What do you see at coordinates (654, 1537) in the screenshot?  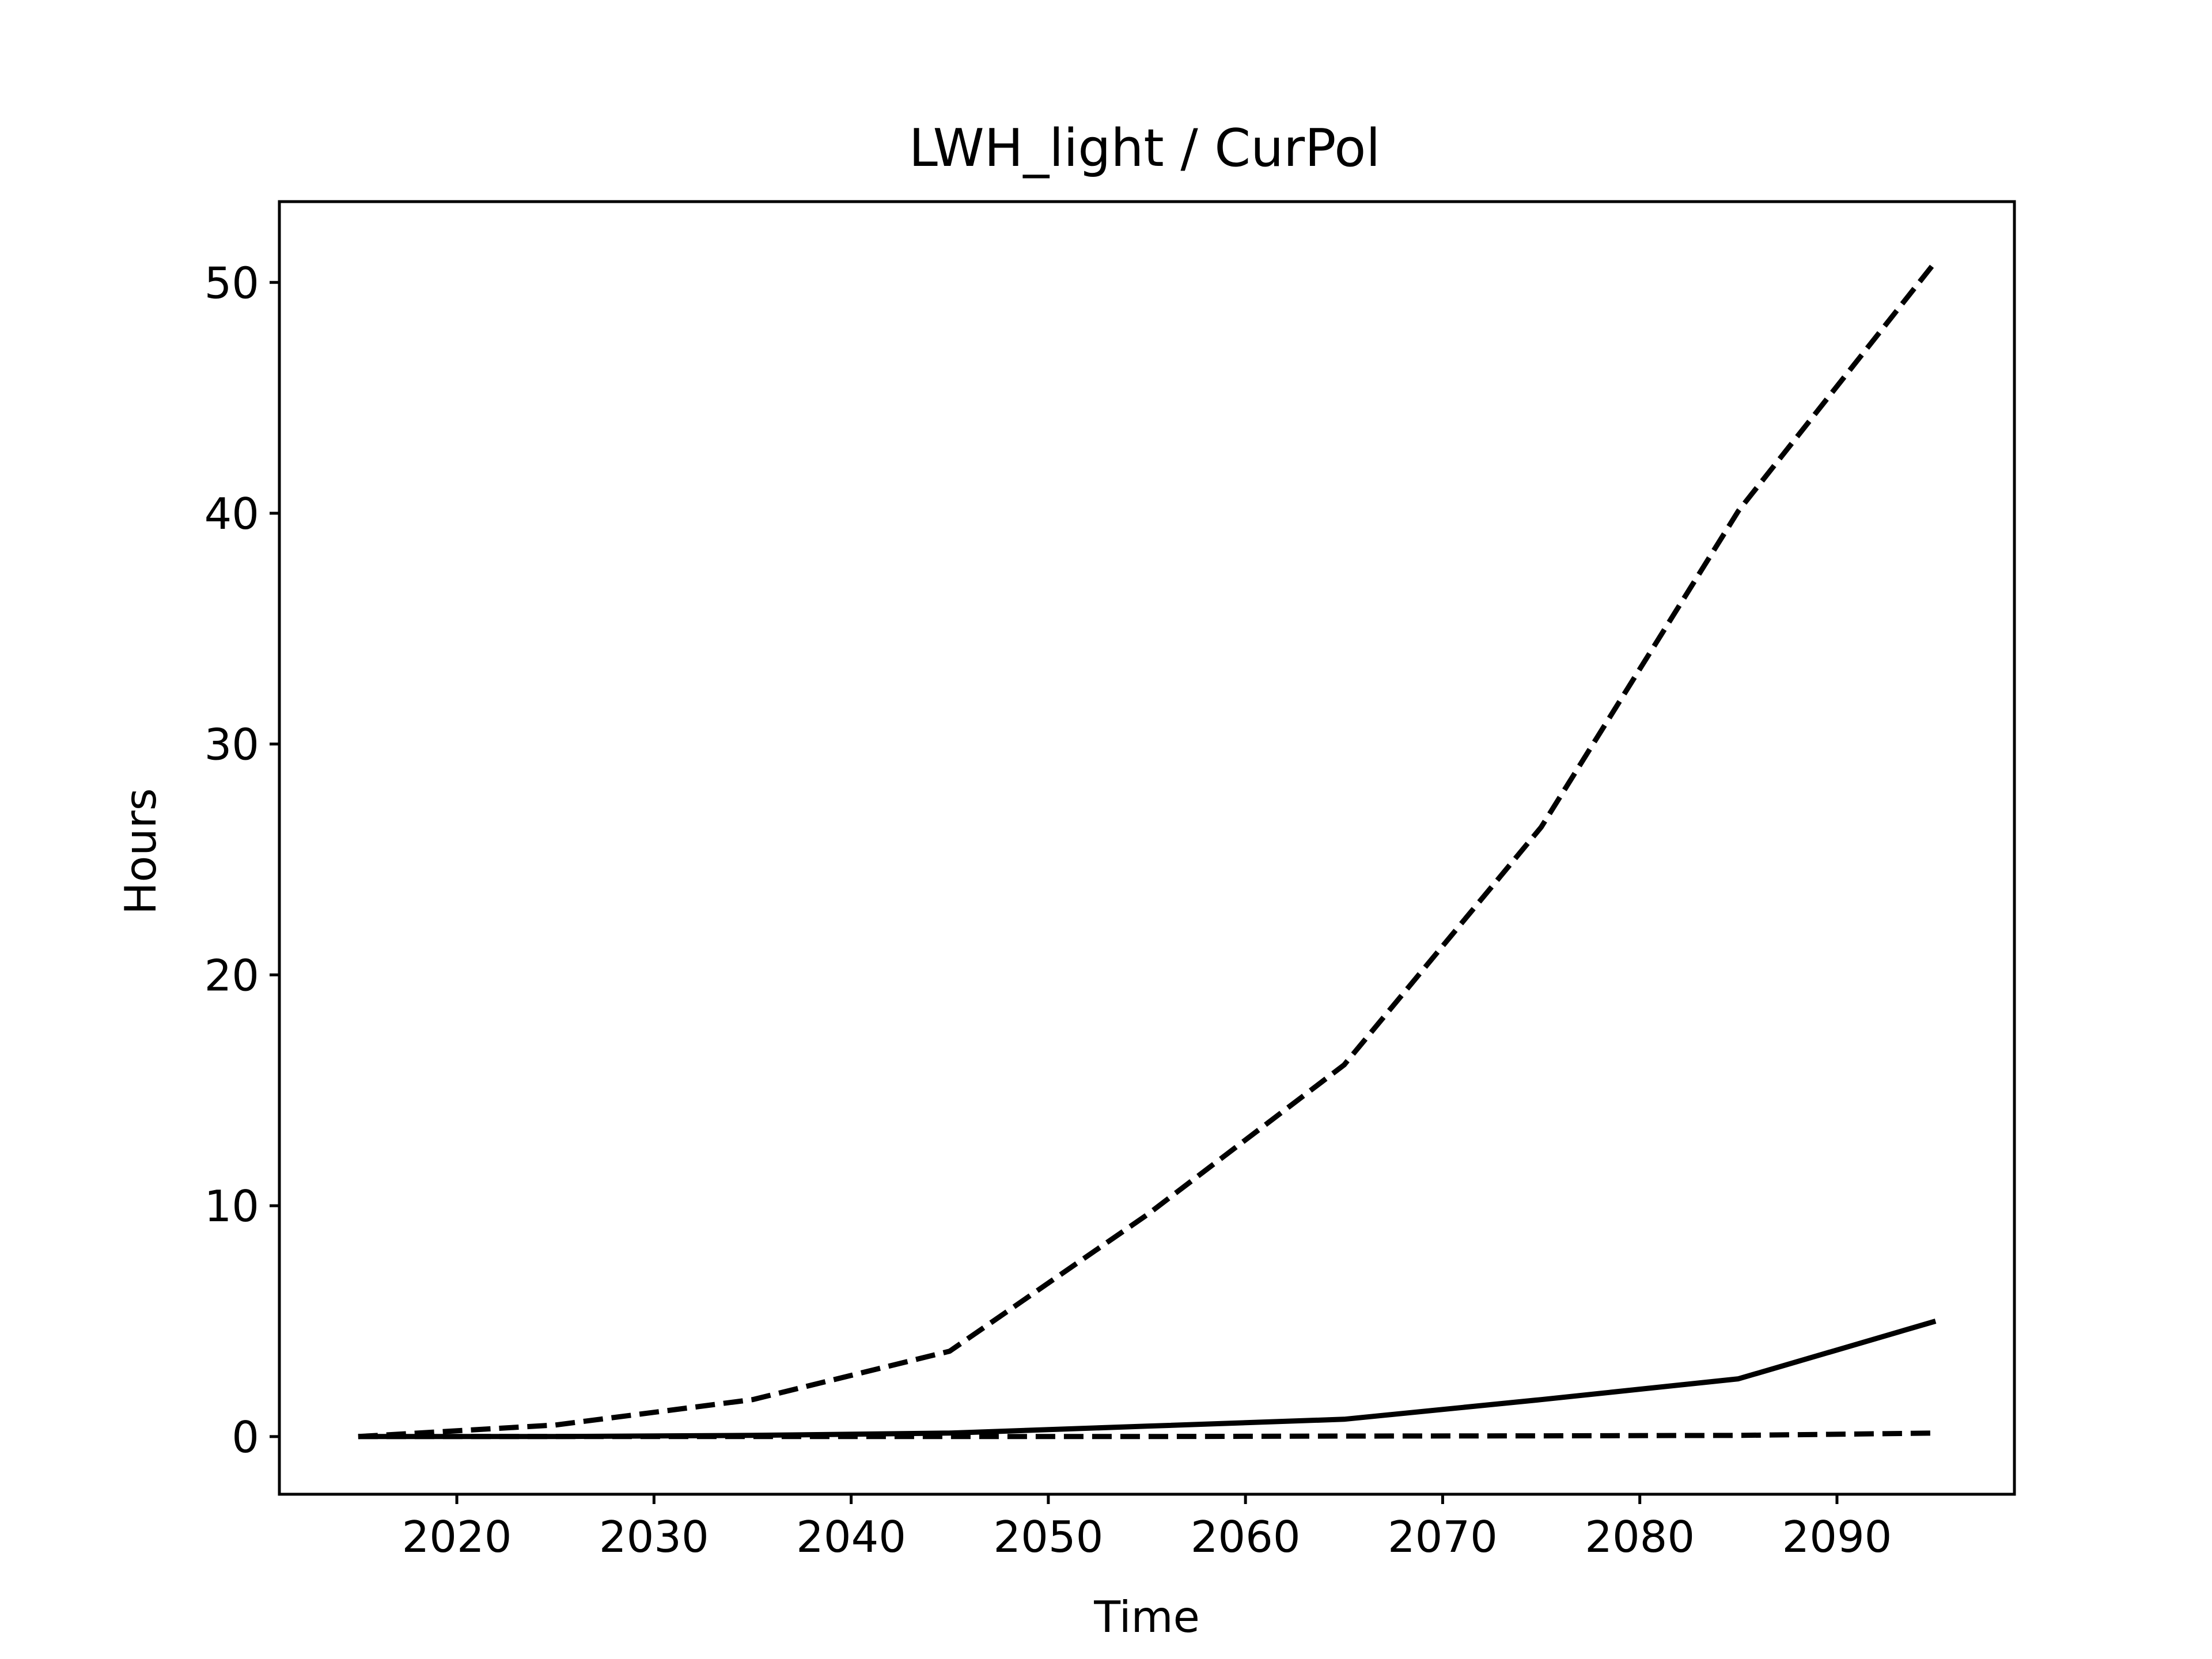 I see `x-tick-label: 2030` at bounding box center [654, 1537].